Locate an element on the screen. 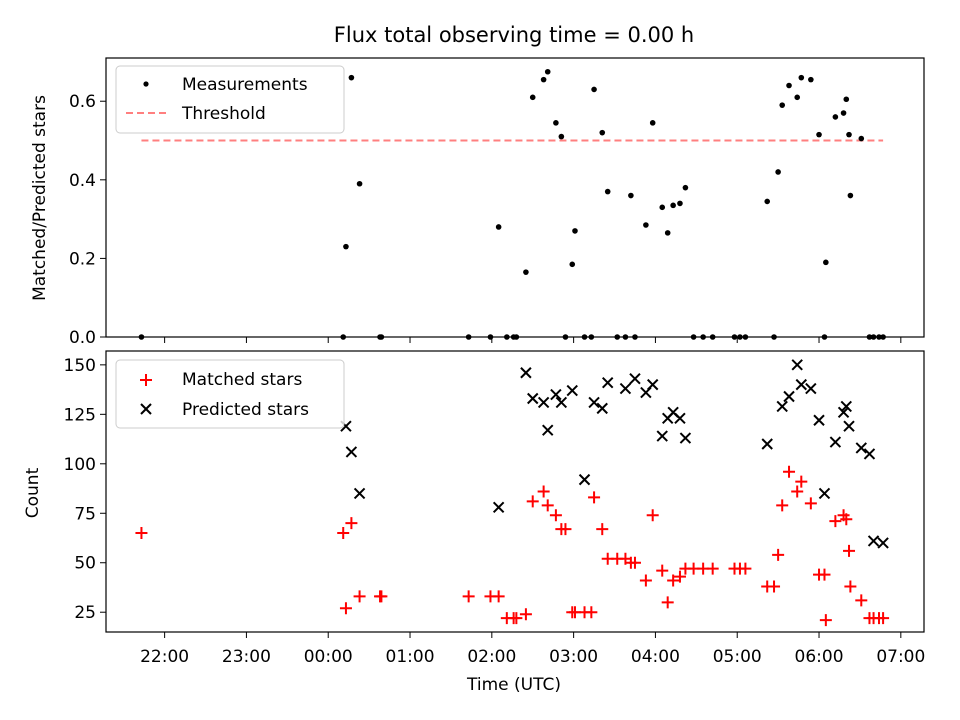  matched-stars-legend-marker is located at coordinates (146, 380).